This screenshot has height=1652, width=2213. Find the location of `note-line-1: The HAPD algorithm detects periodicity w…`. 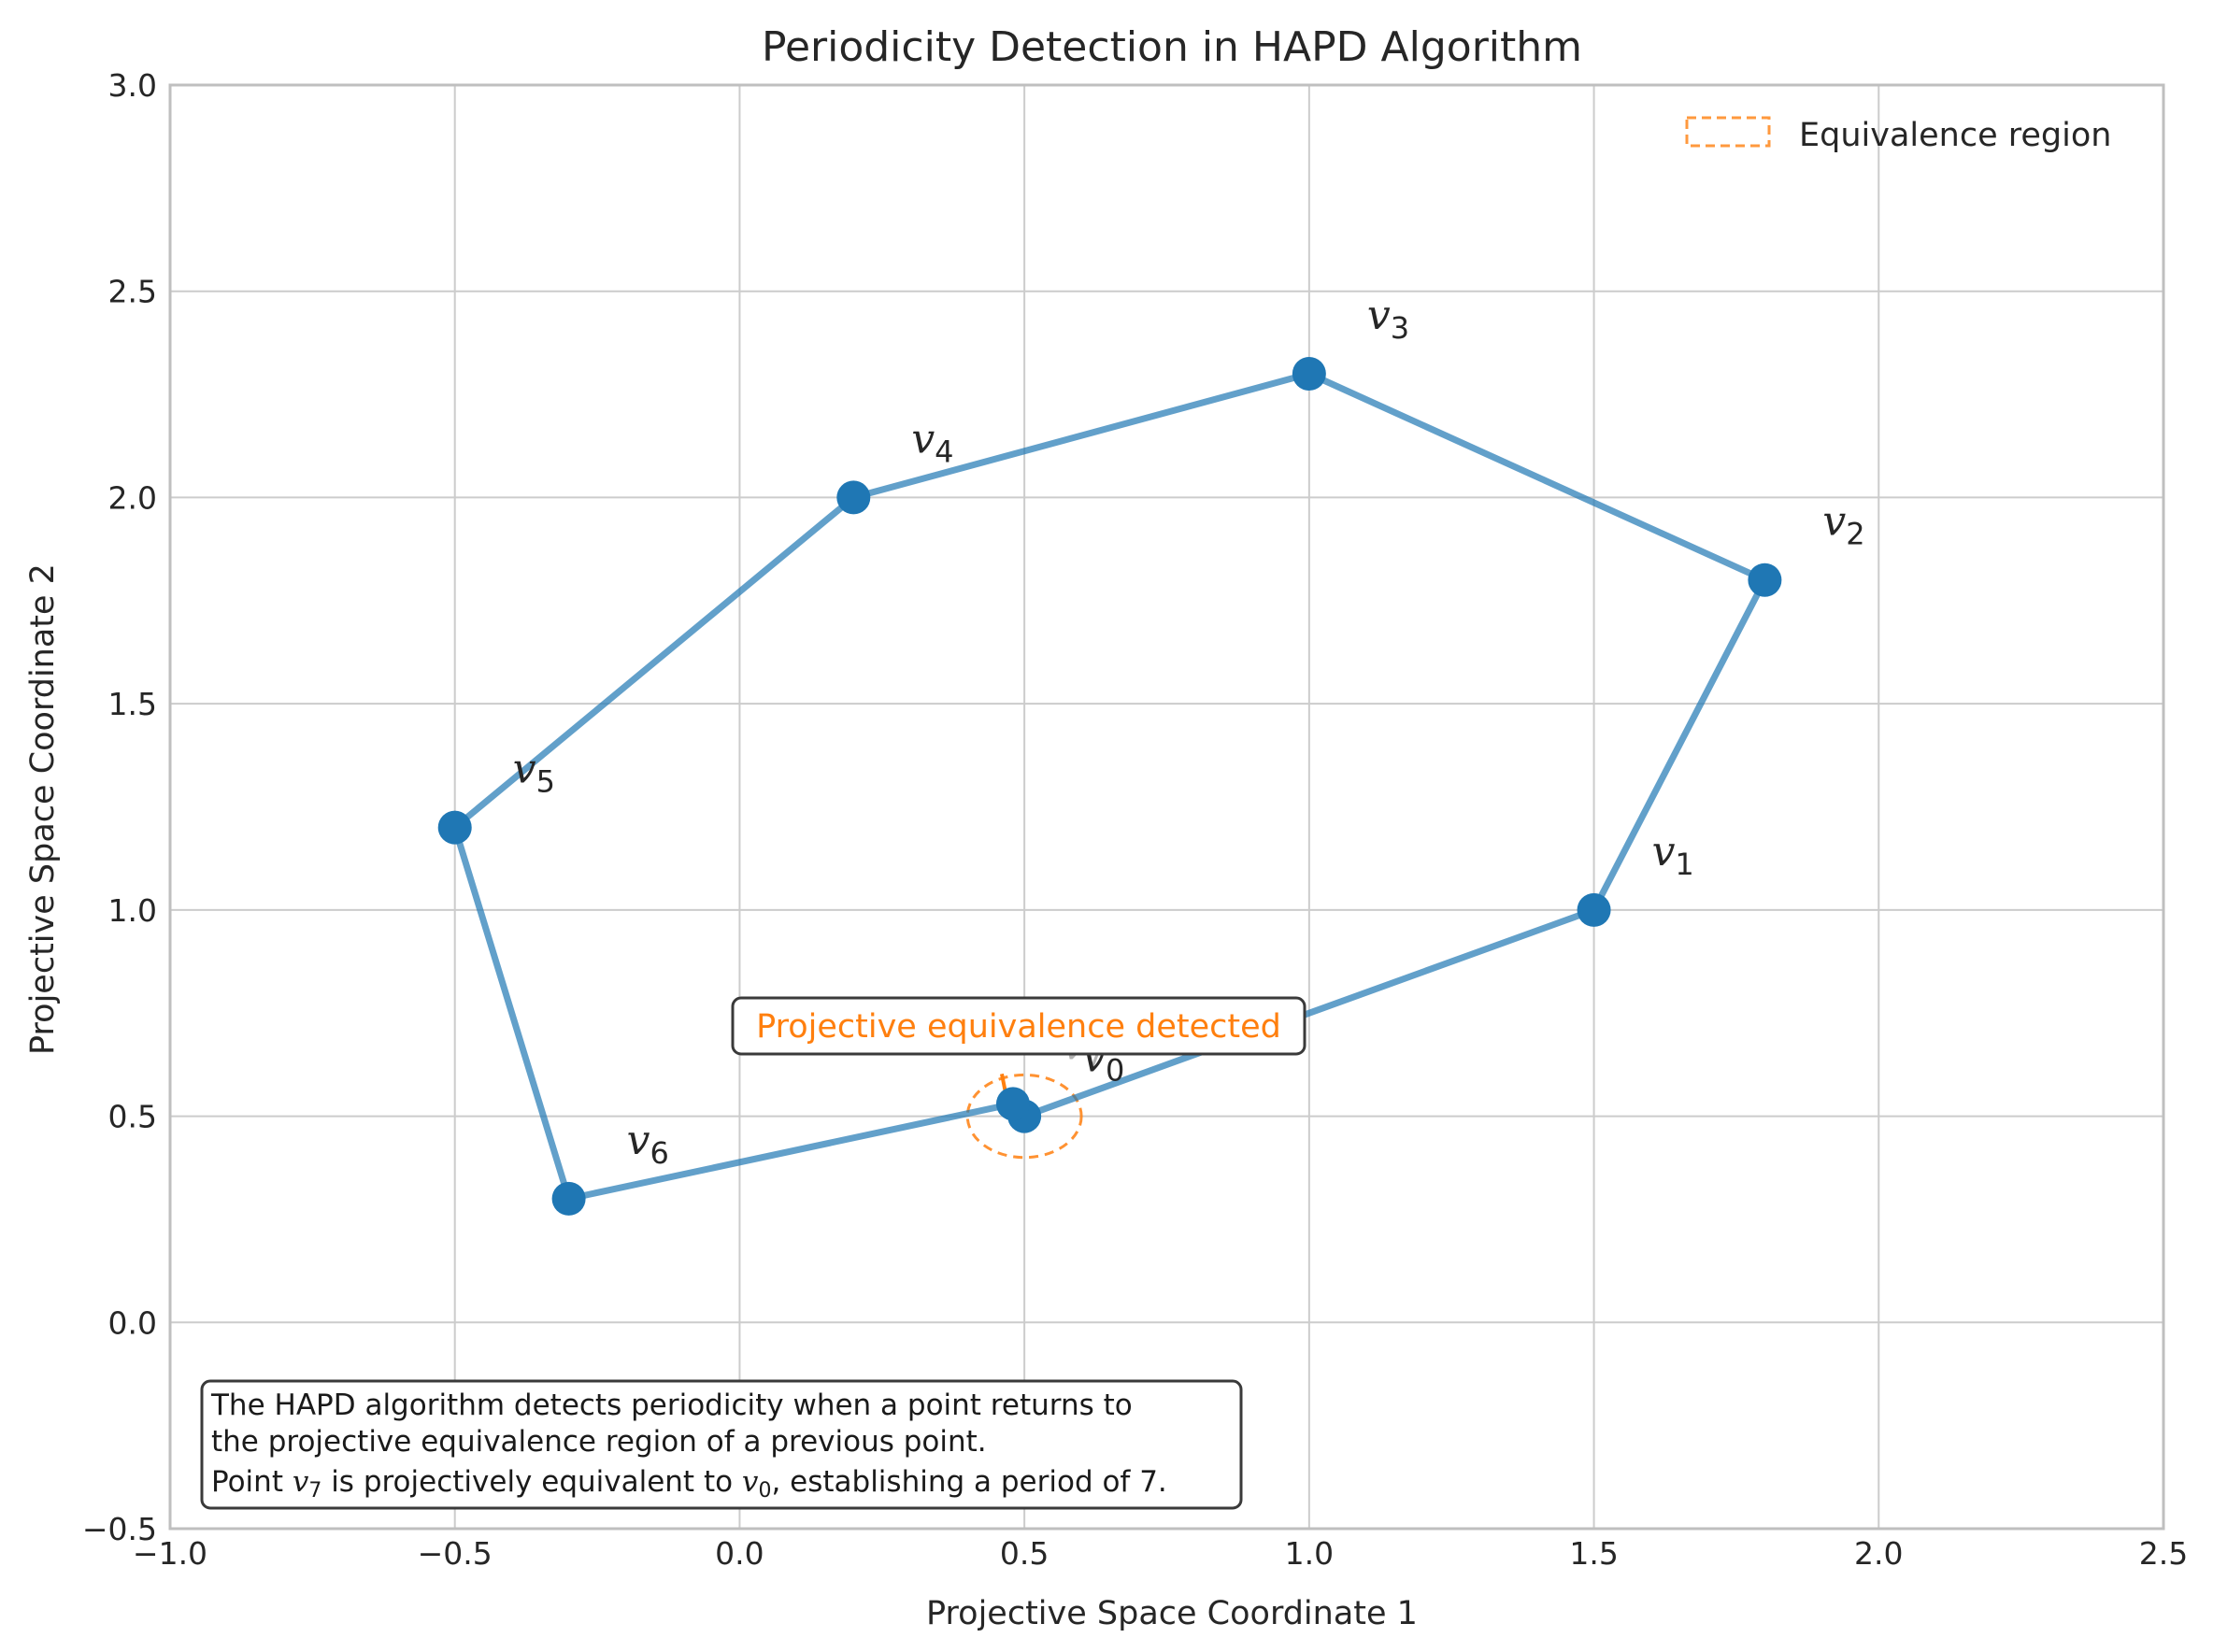

note-line-1: The HAPD algorithm detects periodicity w… is located at coordinates (672, 1406).